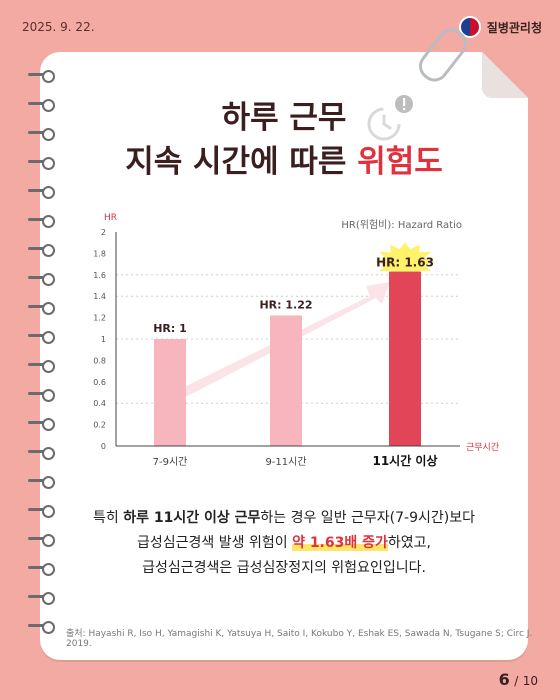 This screenshot has height=700, width=560. Describe the element at coordinates (99, 253) in the screenshot. I see `y-tick-label: 1.8` at that location.